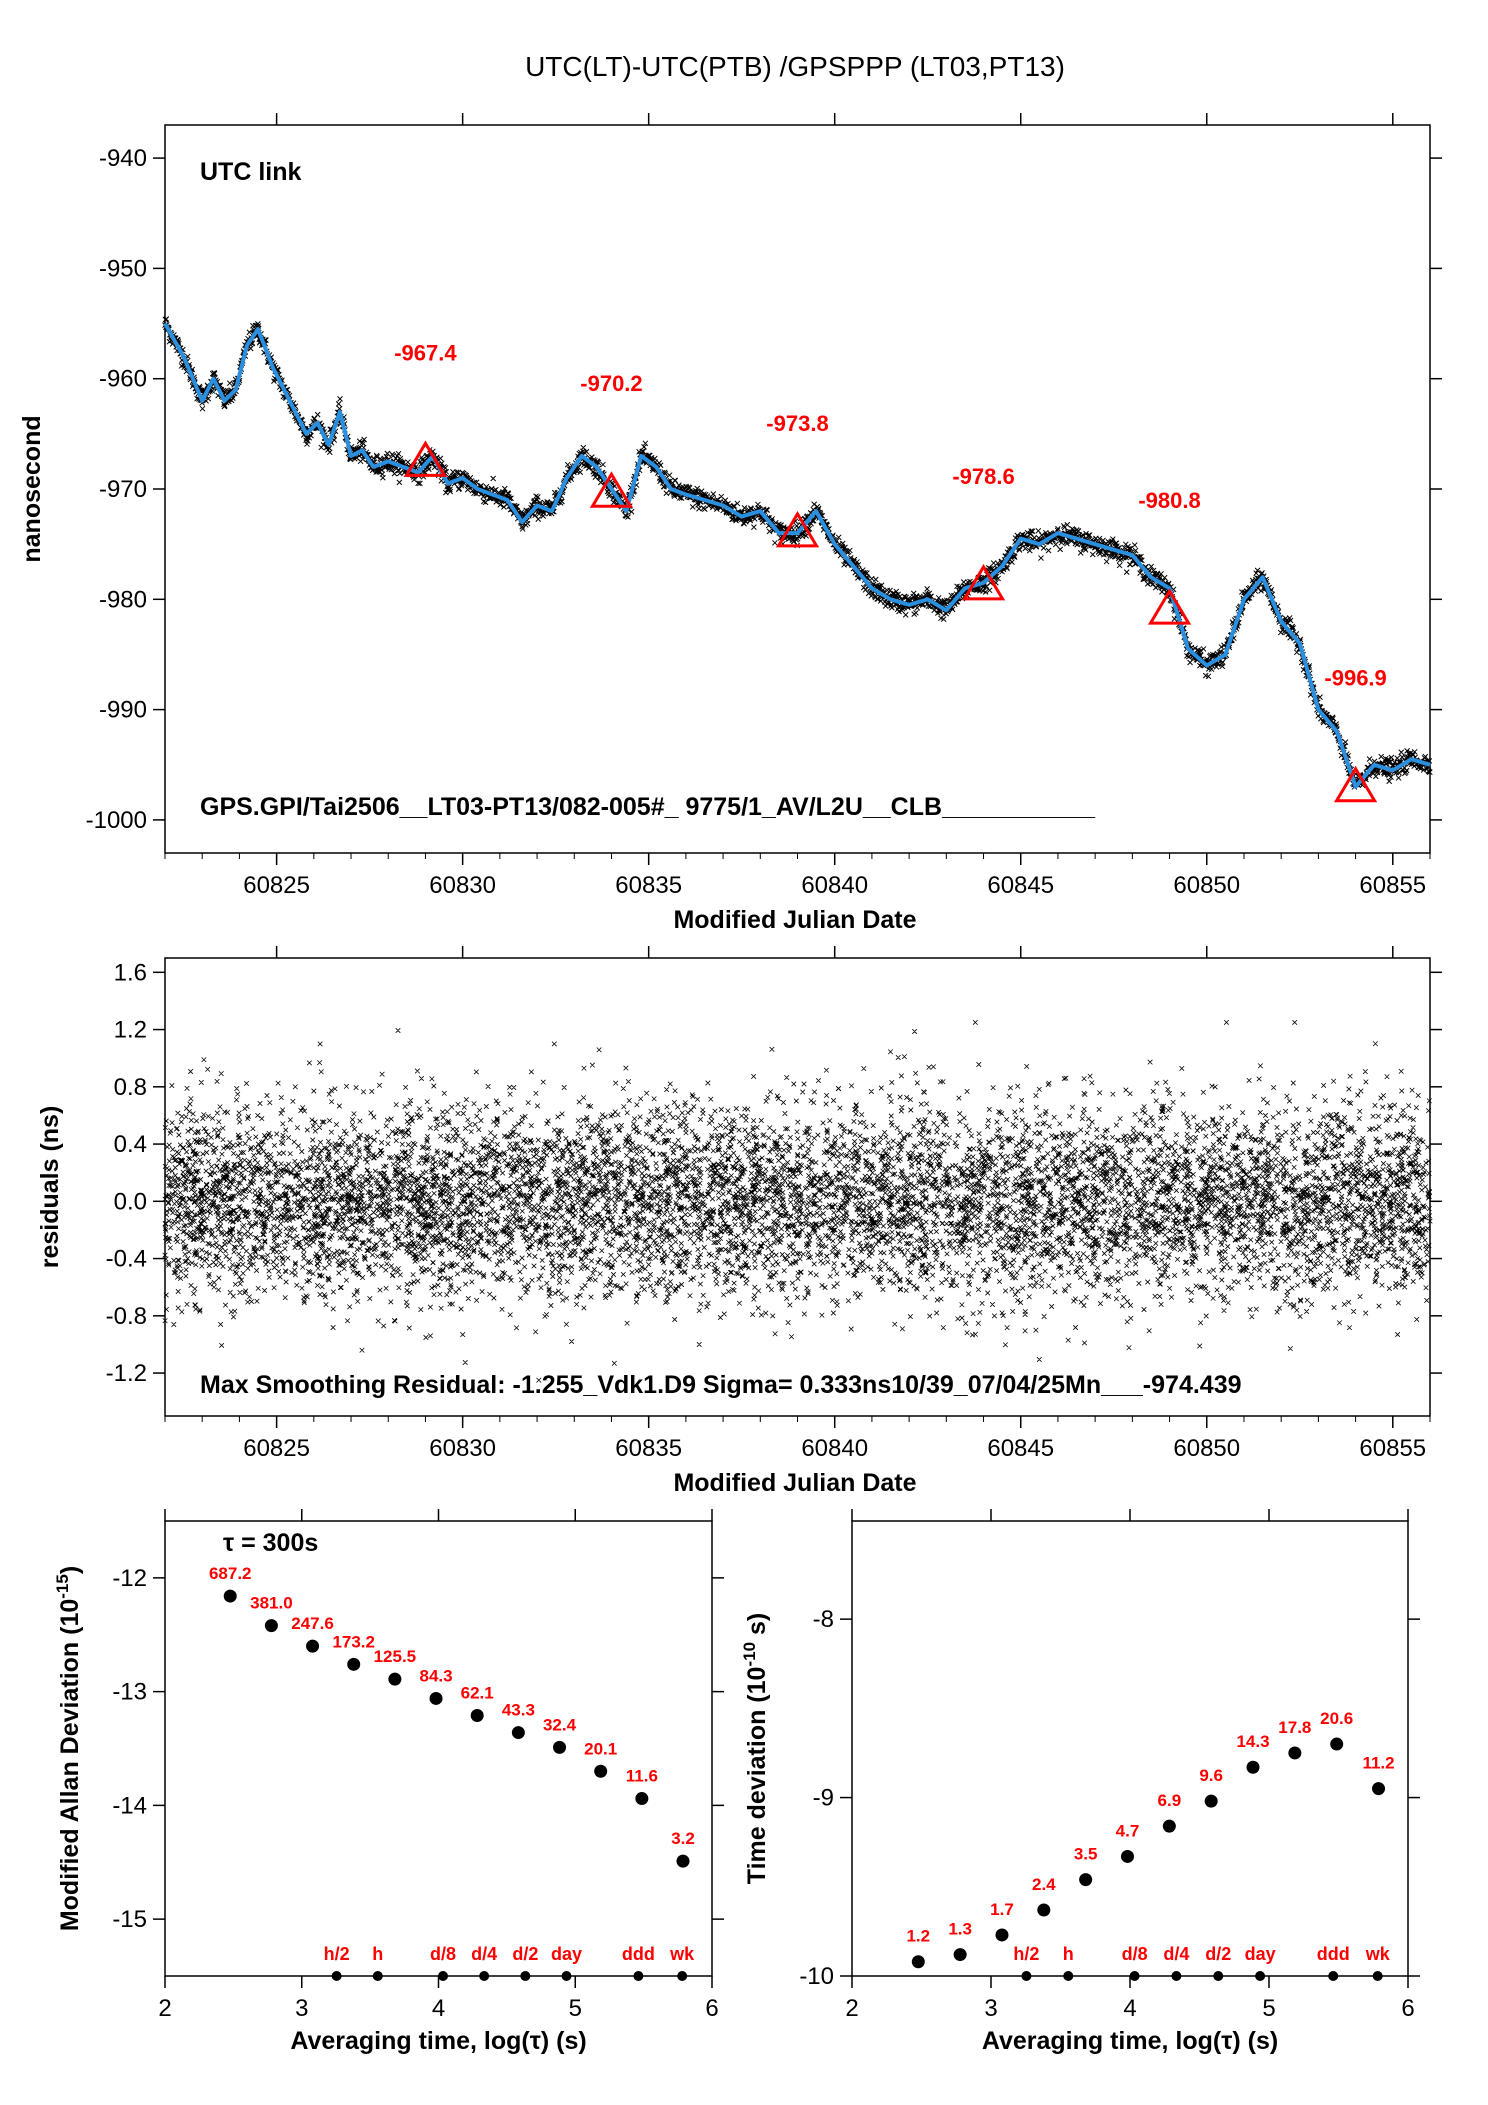  I want to click on y-tick-label: -1.2, so click(126, 1373).